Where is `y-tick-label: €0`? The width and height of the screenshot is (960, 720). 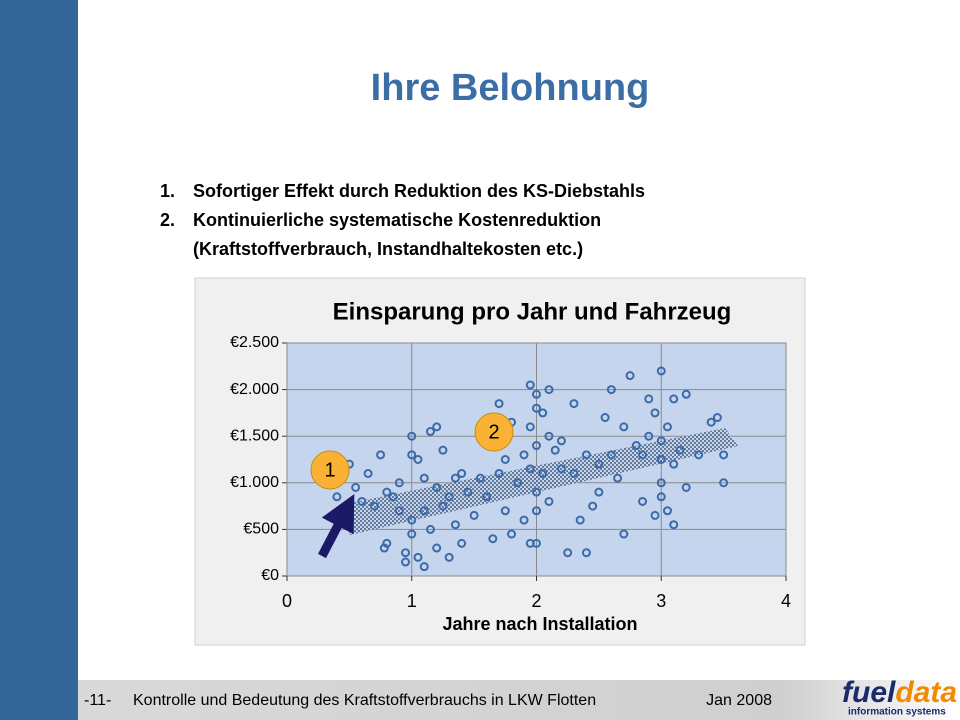
y-tick-label: €0 is located at coordinates (270, 575).